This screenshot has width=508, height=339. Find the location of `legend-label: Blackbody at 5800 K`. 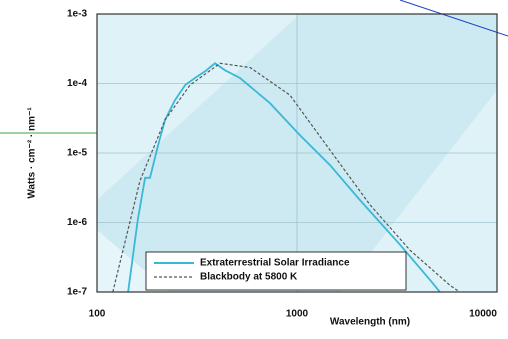

legend-label: Blackbody at 5800 K is located at coordinates (249, 277).